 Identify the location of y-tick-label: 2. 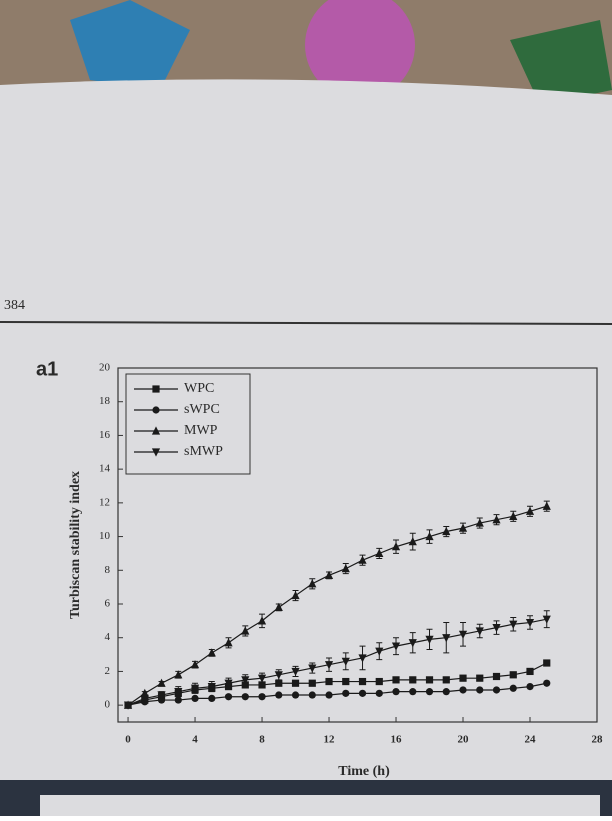
(108, 671).